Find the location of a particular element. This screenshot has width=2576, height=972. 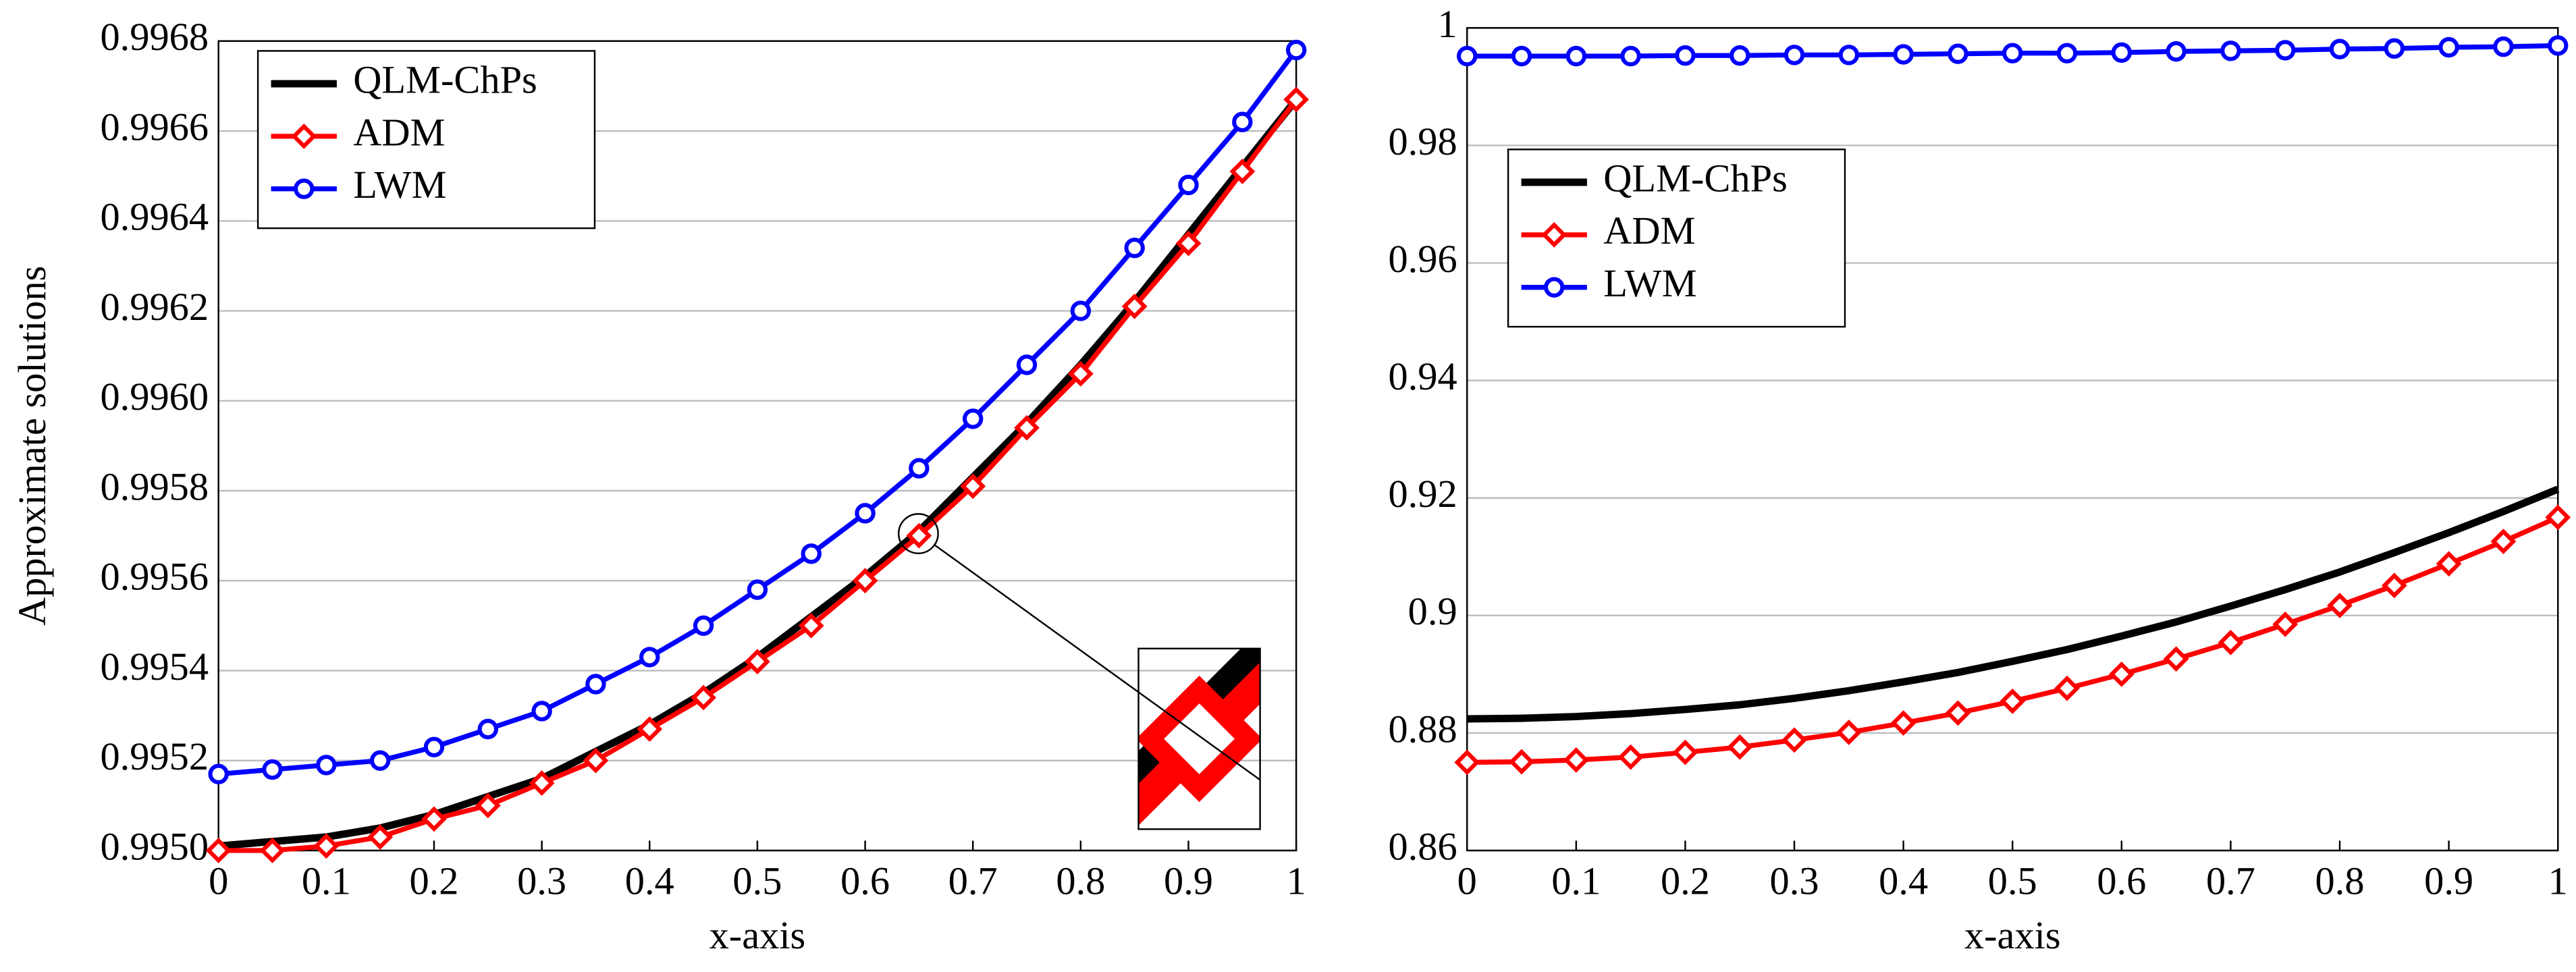

inset-box is located at coordinates (1199, 738).